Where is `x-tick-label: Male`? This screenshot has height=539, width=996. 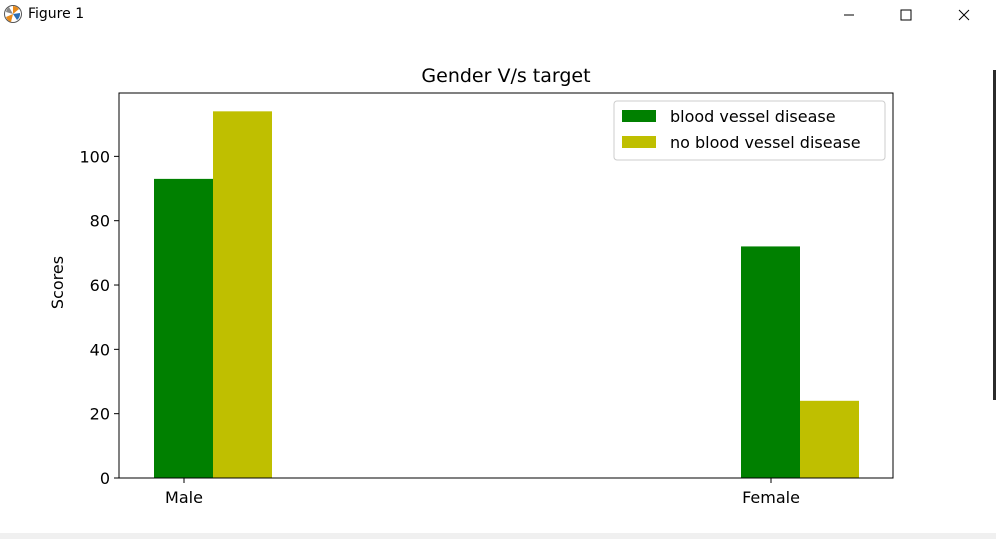 x-tick-label: Male is located at coordinates (184, 497).